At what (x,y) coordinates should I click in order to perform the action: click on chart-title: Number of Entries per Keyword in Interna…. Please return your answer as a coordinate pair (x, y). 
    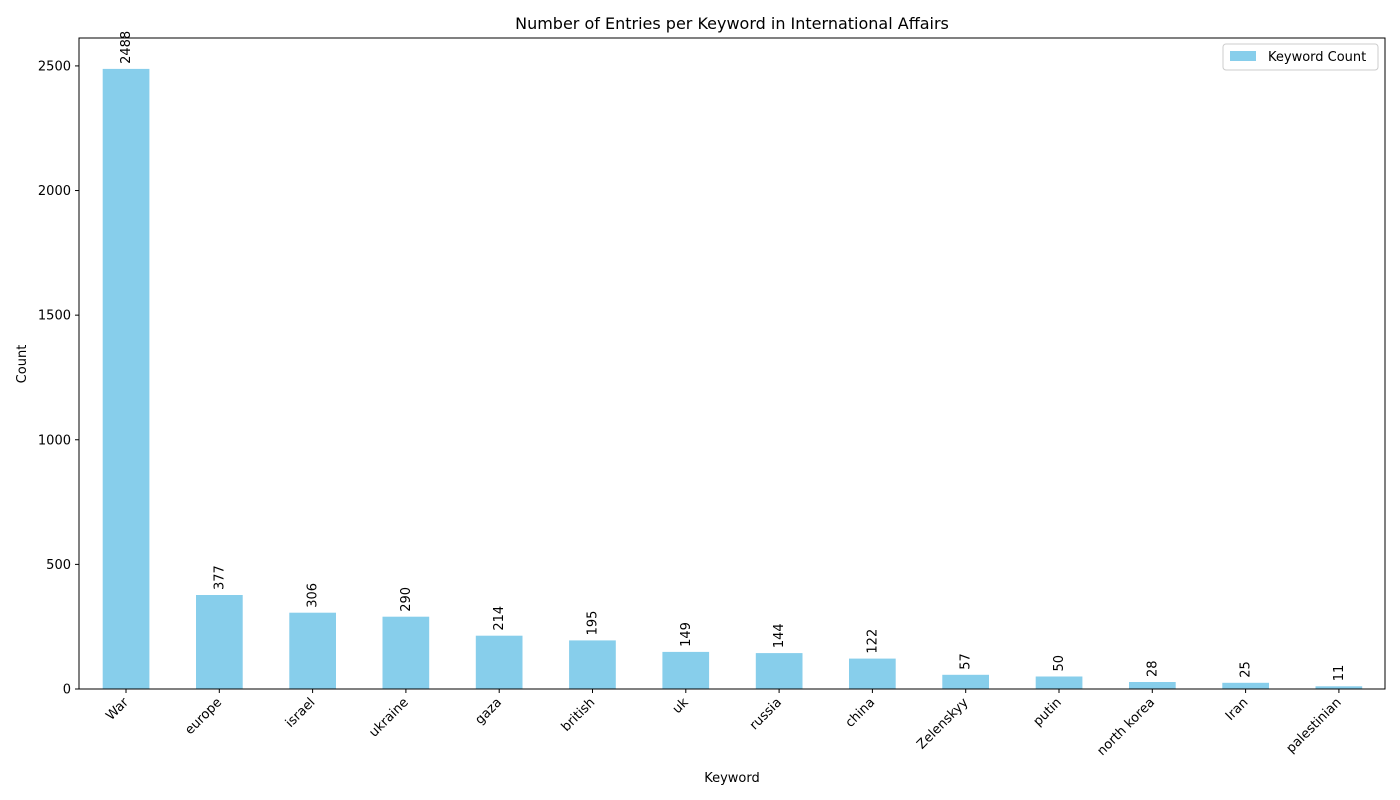
    Looking at the image, I should click on (732, 23).